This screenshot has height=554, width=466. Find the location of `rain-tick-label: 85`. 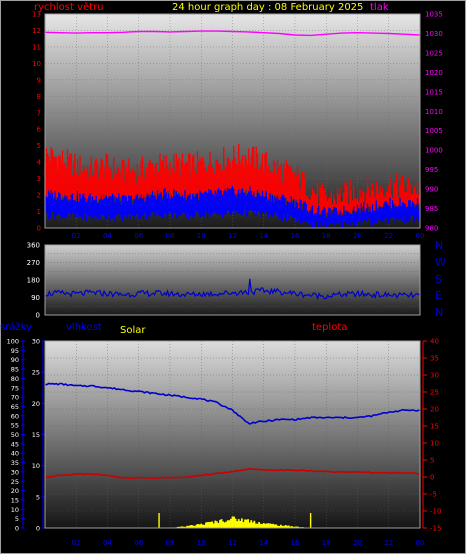

rain-tick-label: 85 is located at coordinates (15, 370).